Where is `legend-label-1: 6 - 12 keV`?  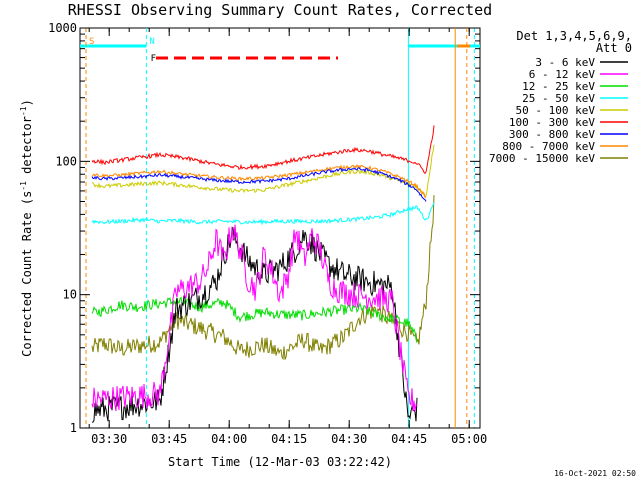
legend-label-1: 6 - 12 keV is located at coordinates (562, 74).